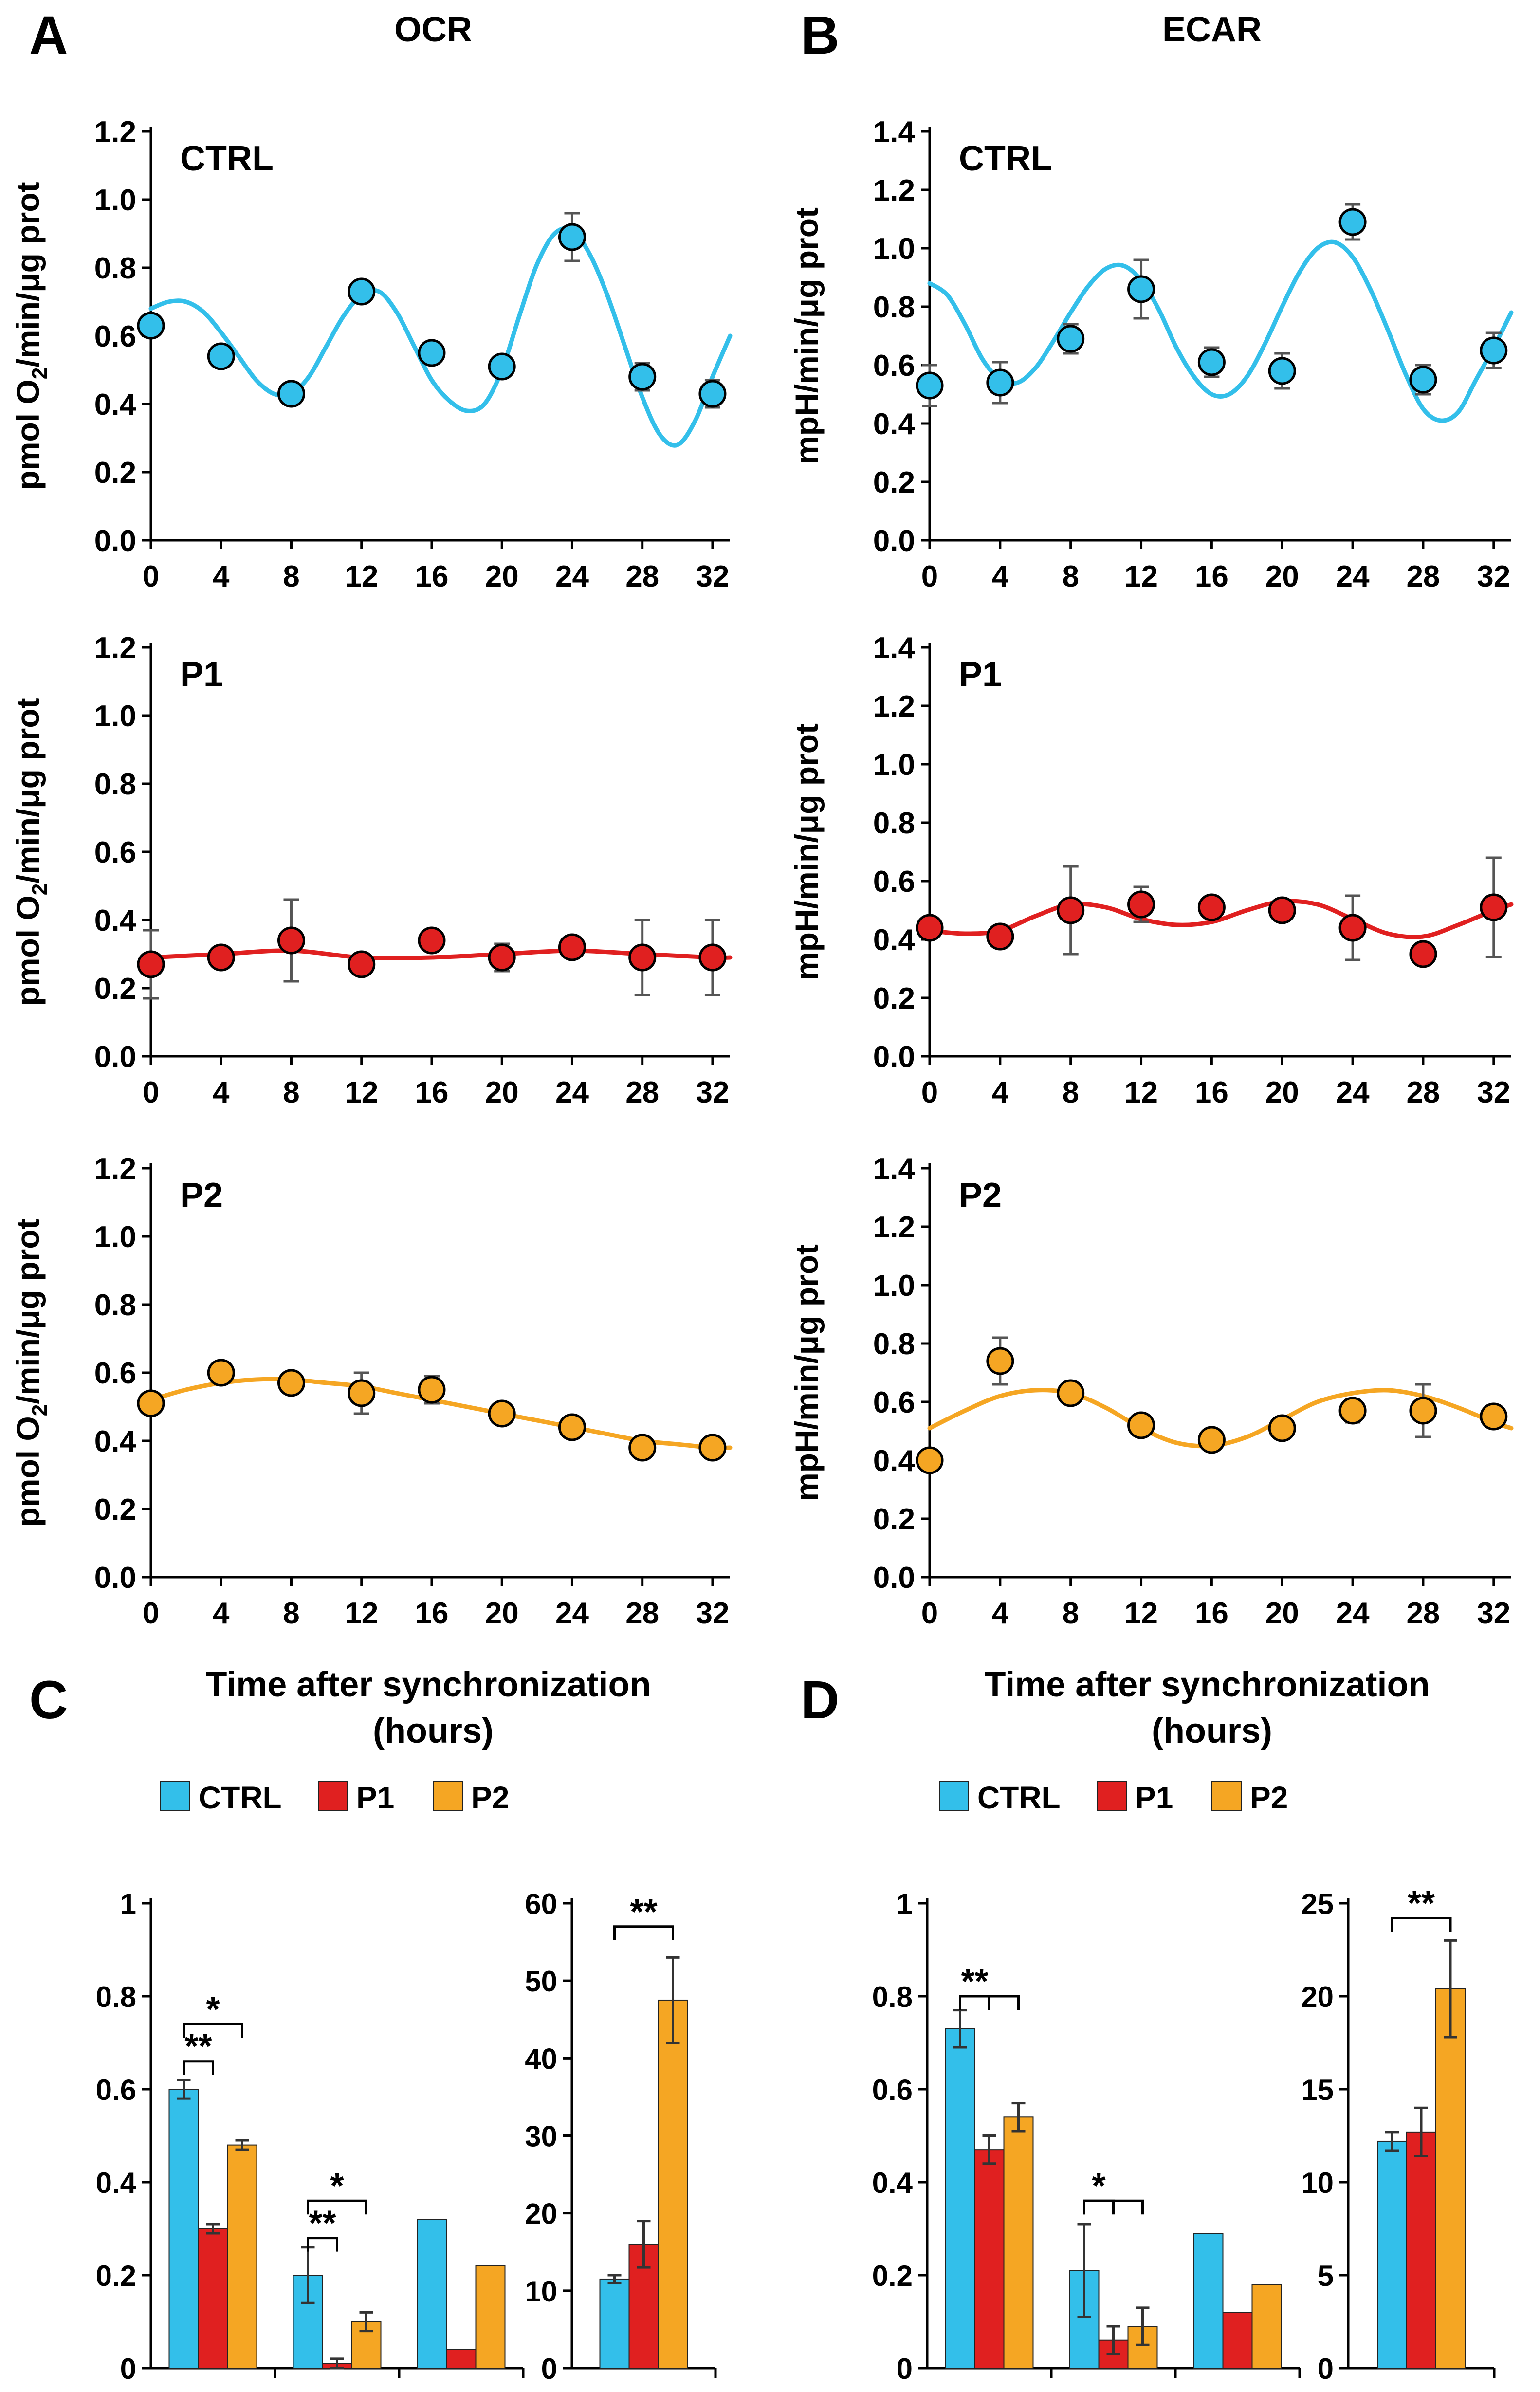 The width and height of the screenshot is (1540, 2392). What do you see at coordinates (1326, 2369) in the screenshot?
I see `y-tick-label: 0` at bounding box center [1326, 2369].